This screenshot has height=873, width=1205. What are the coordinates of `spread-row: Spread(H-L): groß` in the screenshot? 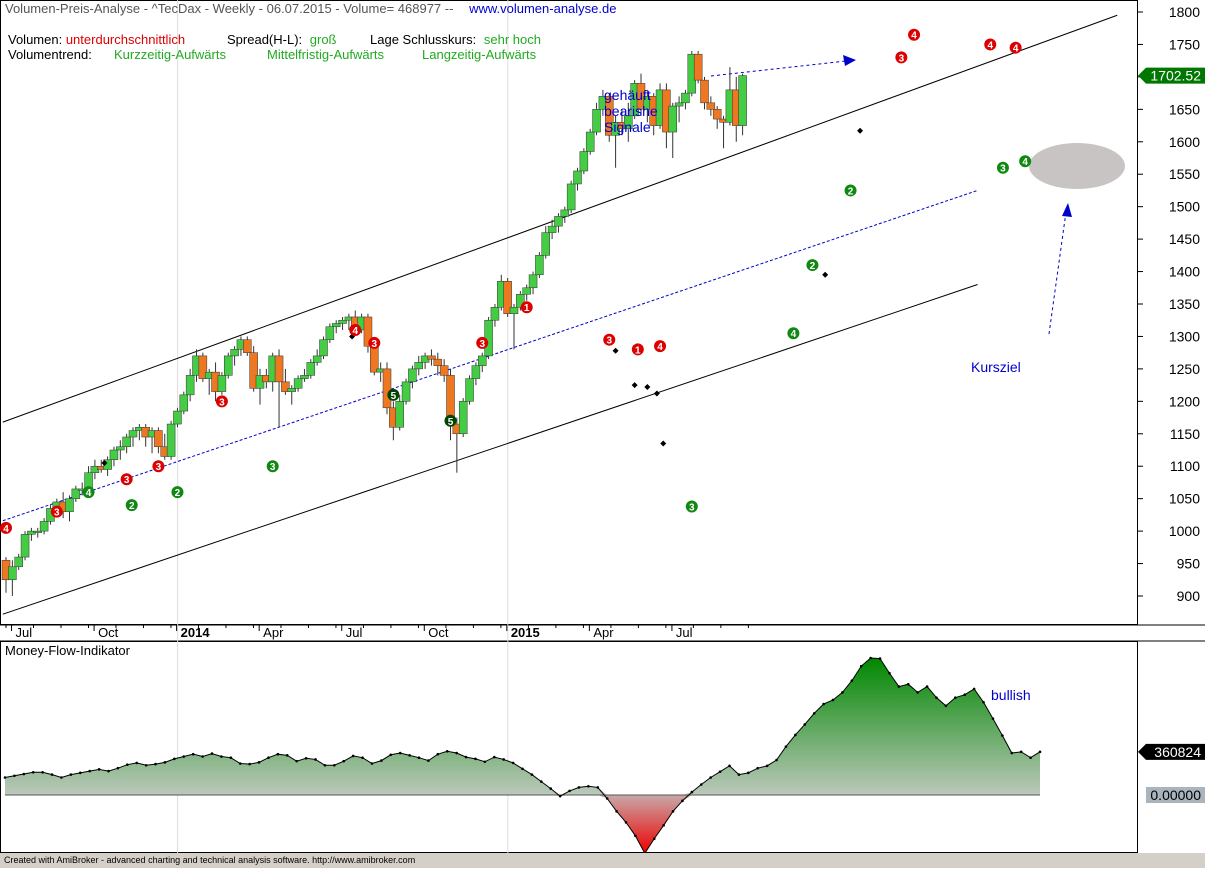 It's located at (282, 39).